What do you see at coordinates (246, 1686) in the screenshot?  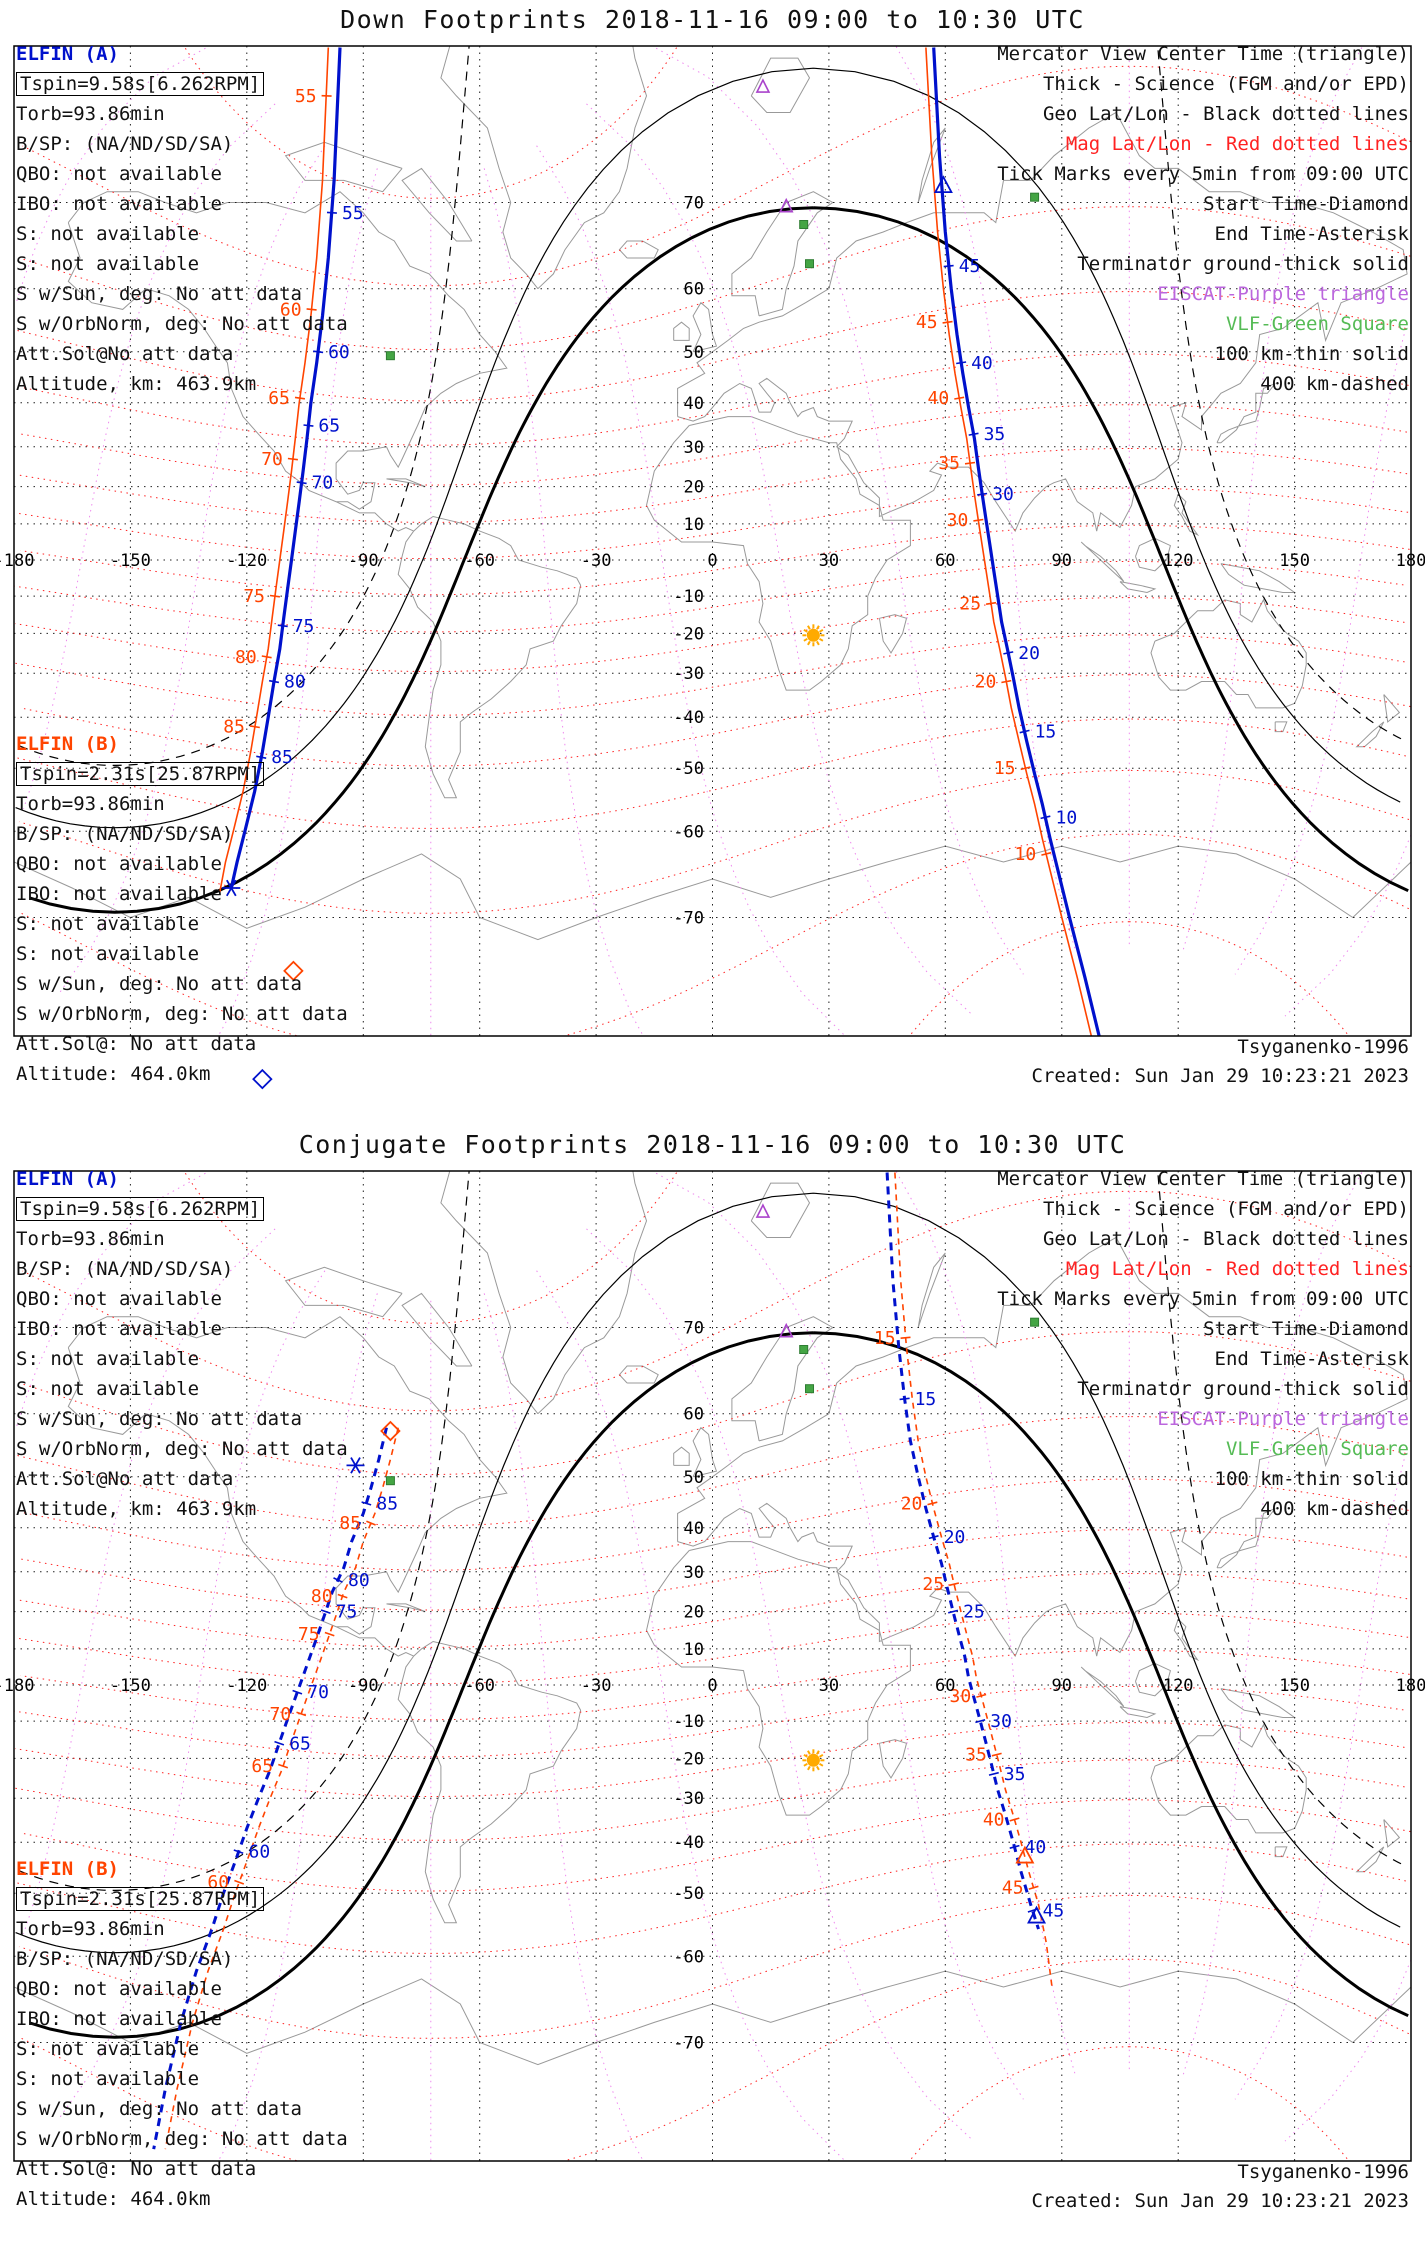 I see `lon-label: -120` at bounding box center [246, 1686].